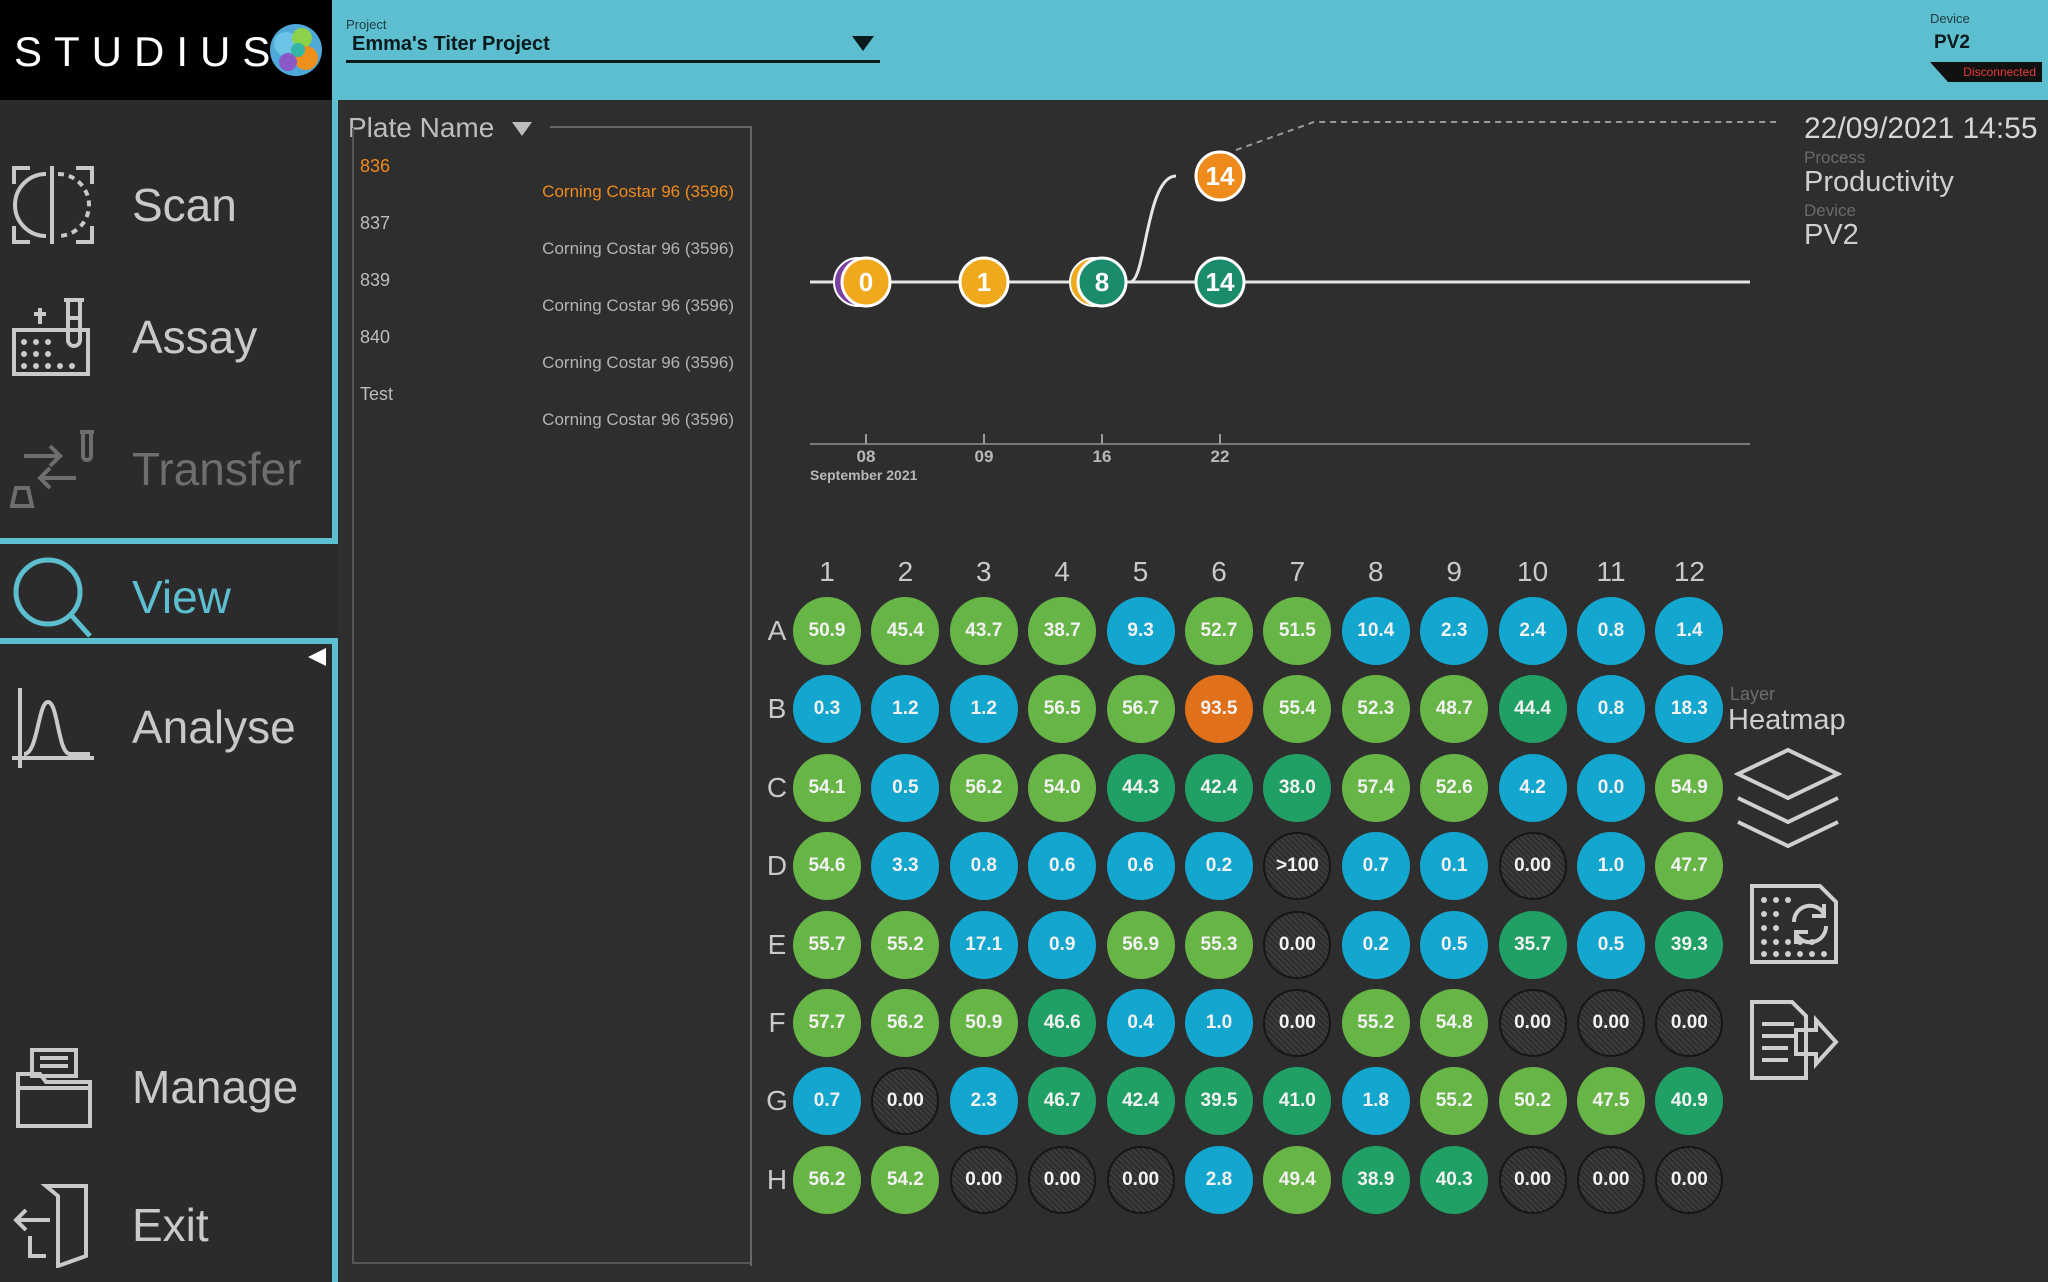  What do you see at coordinates (421, 127) in the screenshot?
I see `plate-name-header: Plate Name` at bounding box center [421, 127].